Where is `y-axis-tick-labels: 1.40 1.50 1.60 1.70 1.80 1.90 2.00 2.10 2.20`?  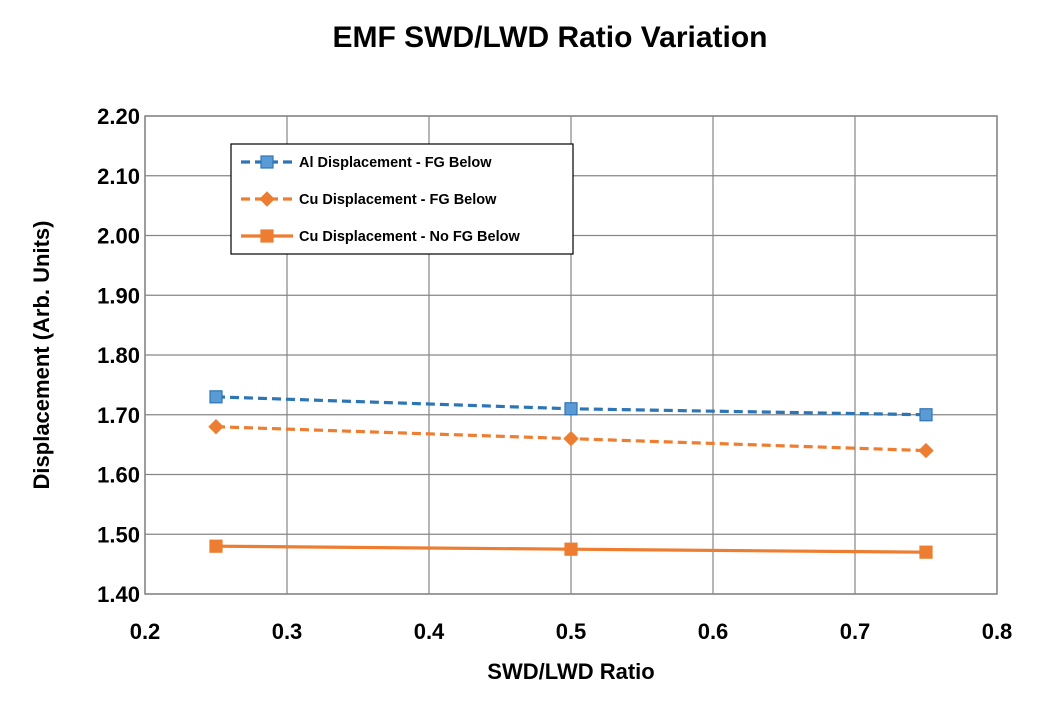 y-axis-tick-labels: 1.40 1.50 1.60 1.70 1.80 1.90 2.00 2.10 2.20 is located at coordinates (118, 355).